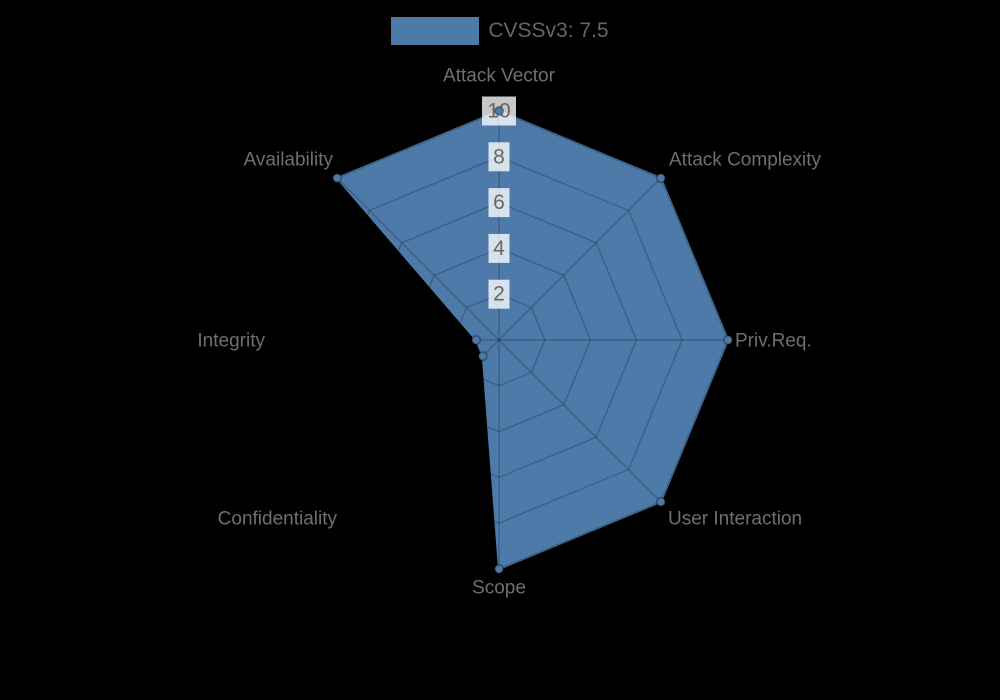 Image resolution: width=1000 pixels, height=700 pixels. I want to click on legend-item-cvssv3: CVSSv3: 7.5, so click(500, 31).